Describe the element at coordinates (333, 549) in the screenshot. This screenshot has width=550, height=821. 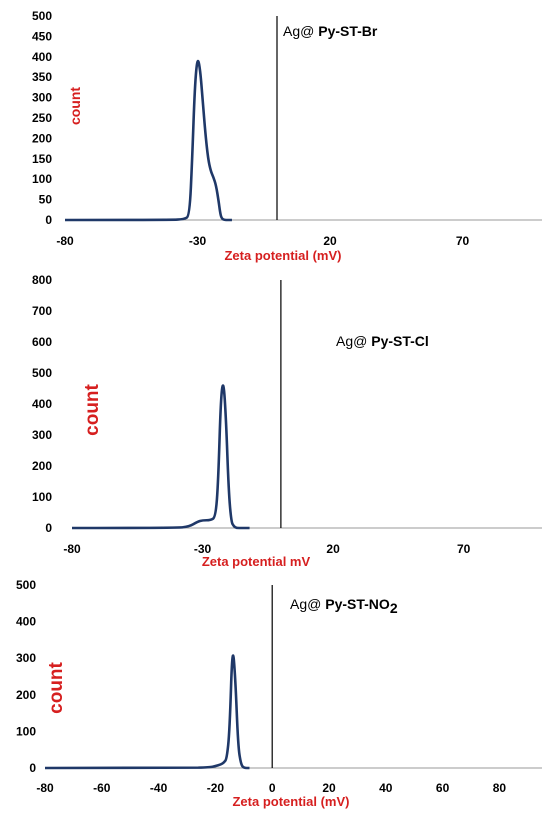
I see `panel-2-x-tick-label: 20` at that location.